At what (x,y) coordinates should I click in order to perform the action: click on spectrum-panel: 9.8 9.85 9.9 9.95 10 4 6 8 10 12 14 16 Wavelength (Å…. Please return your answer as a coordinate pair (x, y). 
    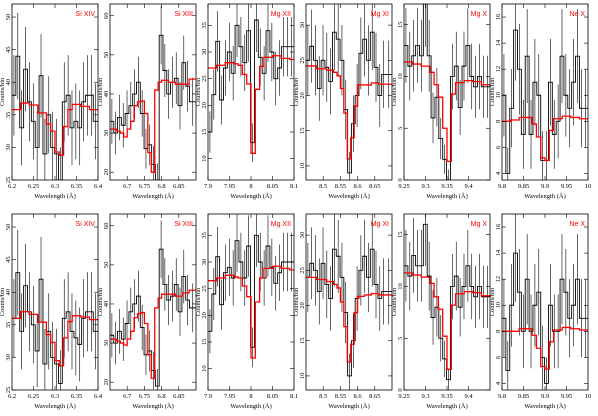
    Looking at the image, I should click on (540, 101).